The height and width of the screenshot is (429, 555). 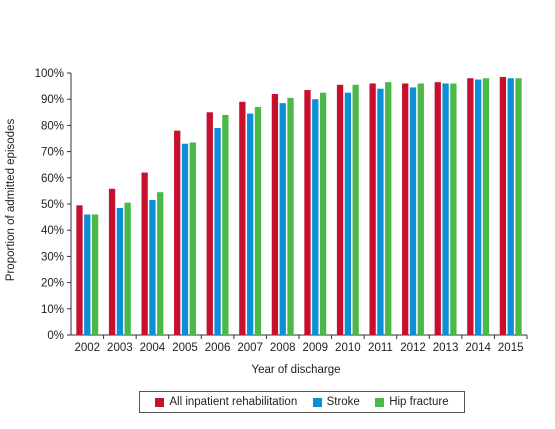 I want to click on y-tick-label: 70%, so click(x=52, y=153).